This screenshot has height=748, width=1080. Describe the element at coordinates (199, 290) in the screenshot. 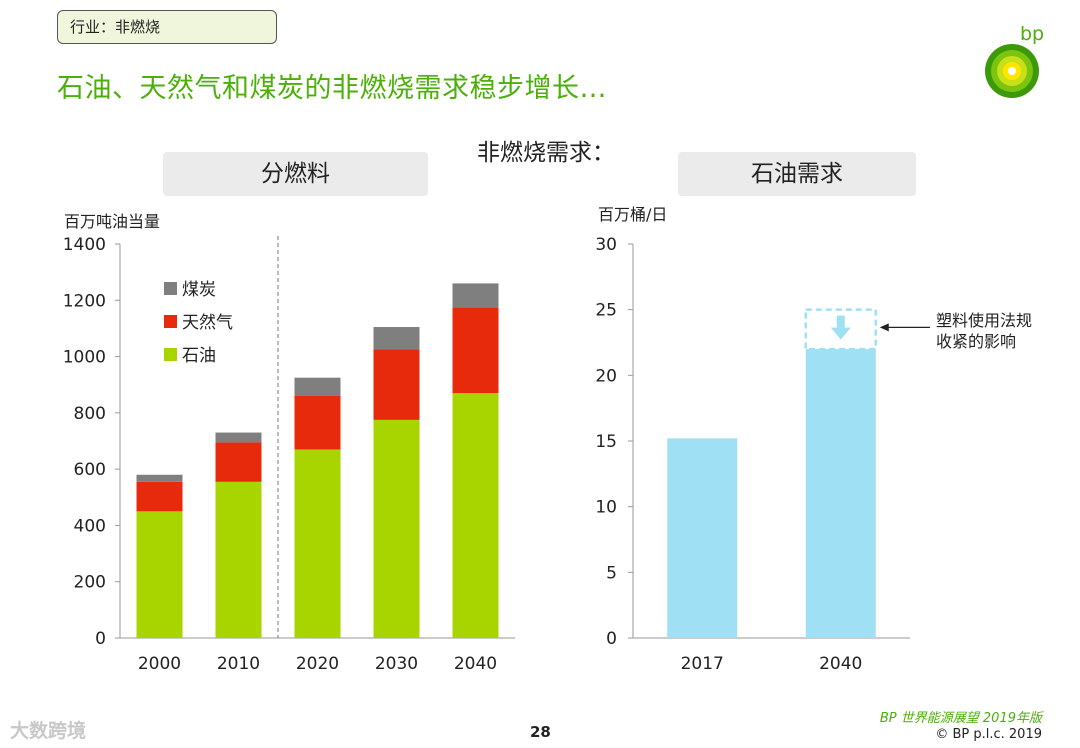

I see `legend-label: 煤炭` at that location.